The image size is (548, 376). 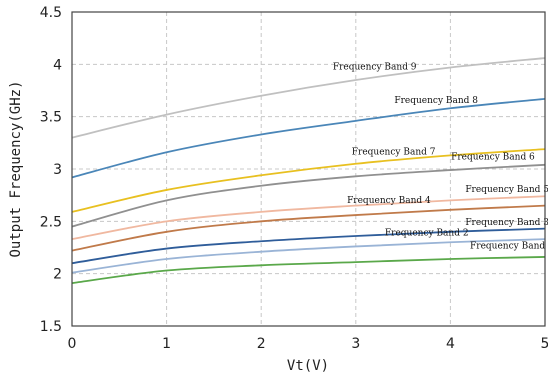 What do you see at coordinates (261, 344) in the screenshot?
I see `x-tick-label: 2` at bounding box center [261, 344].